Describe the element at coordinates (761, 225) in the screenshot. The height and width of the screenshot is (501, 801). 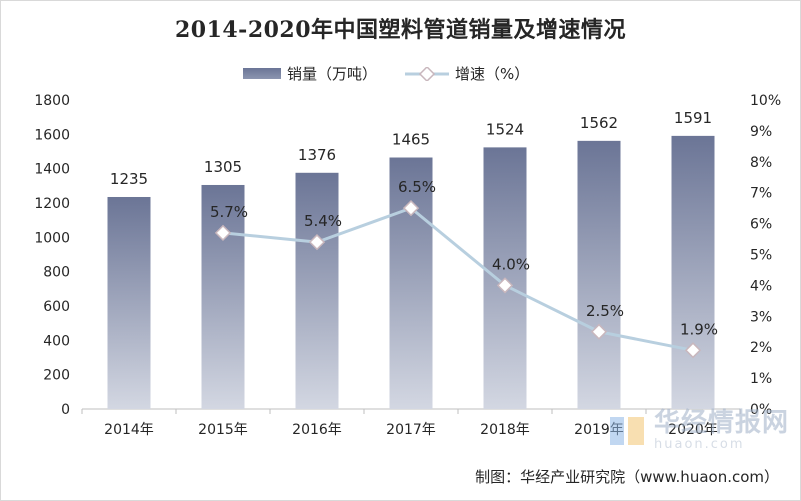
I see `y-right-tick-label: 6%` at that location.